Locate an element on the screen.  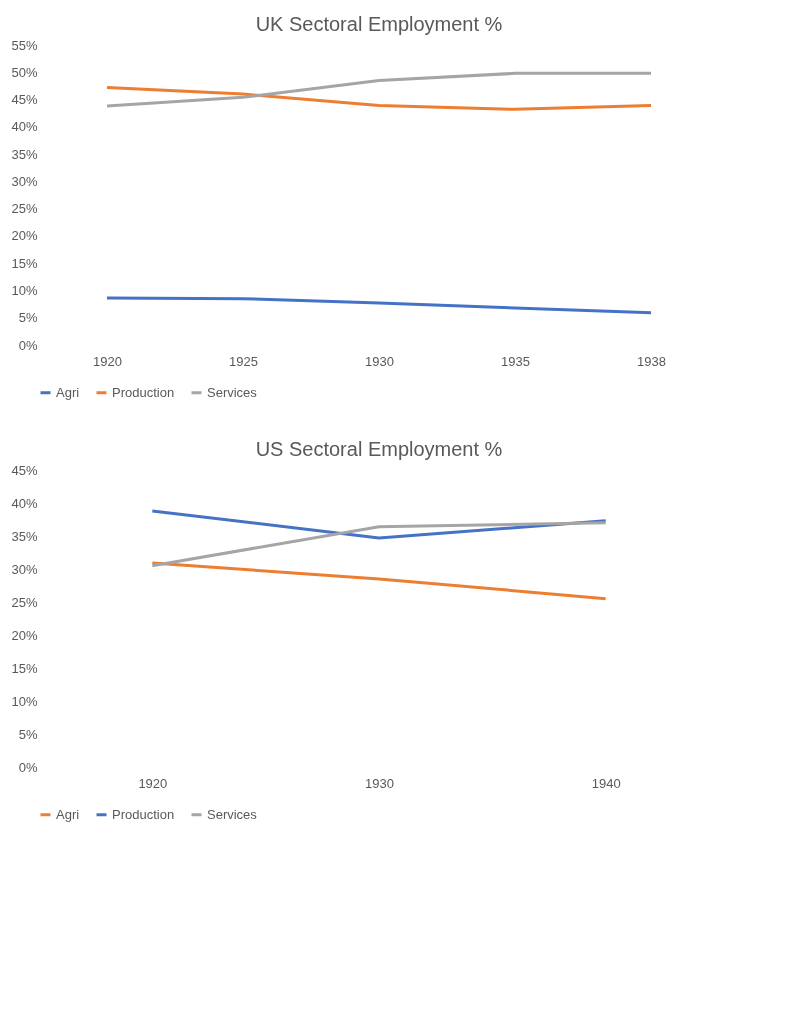
x-tick-label: 1940 is located at coordinates (606, 783).